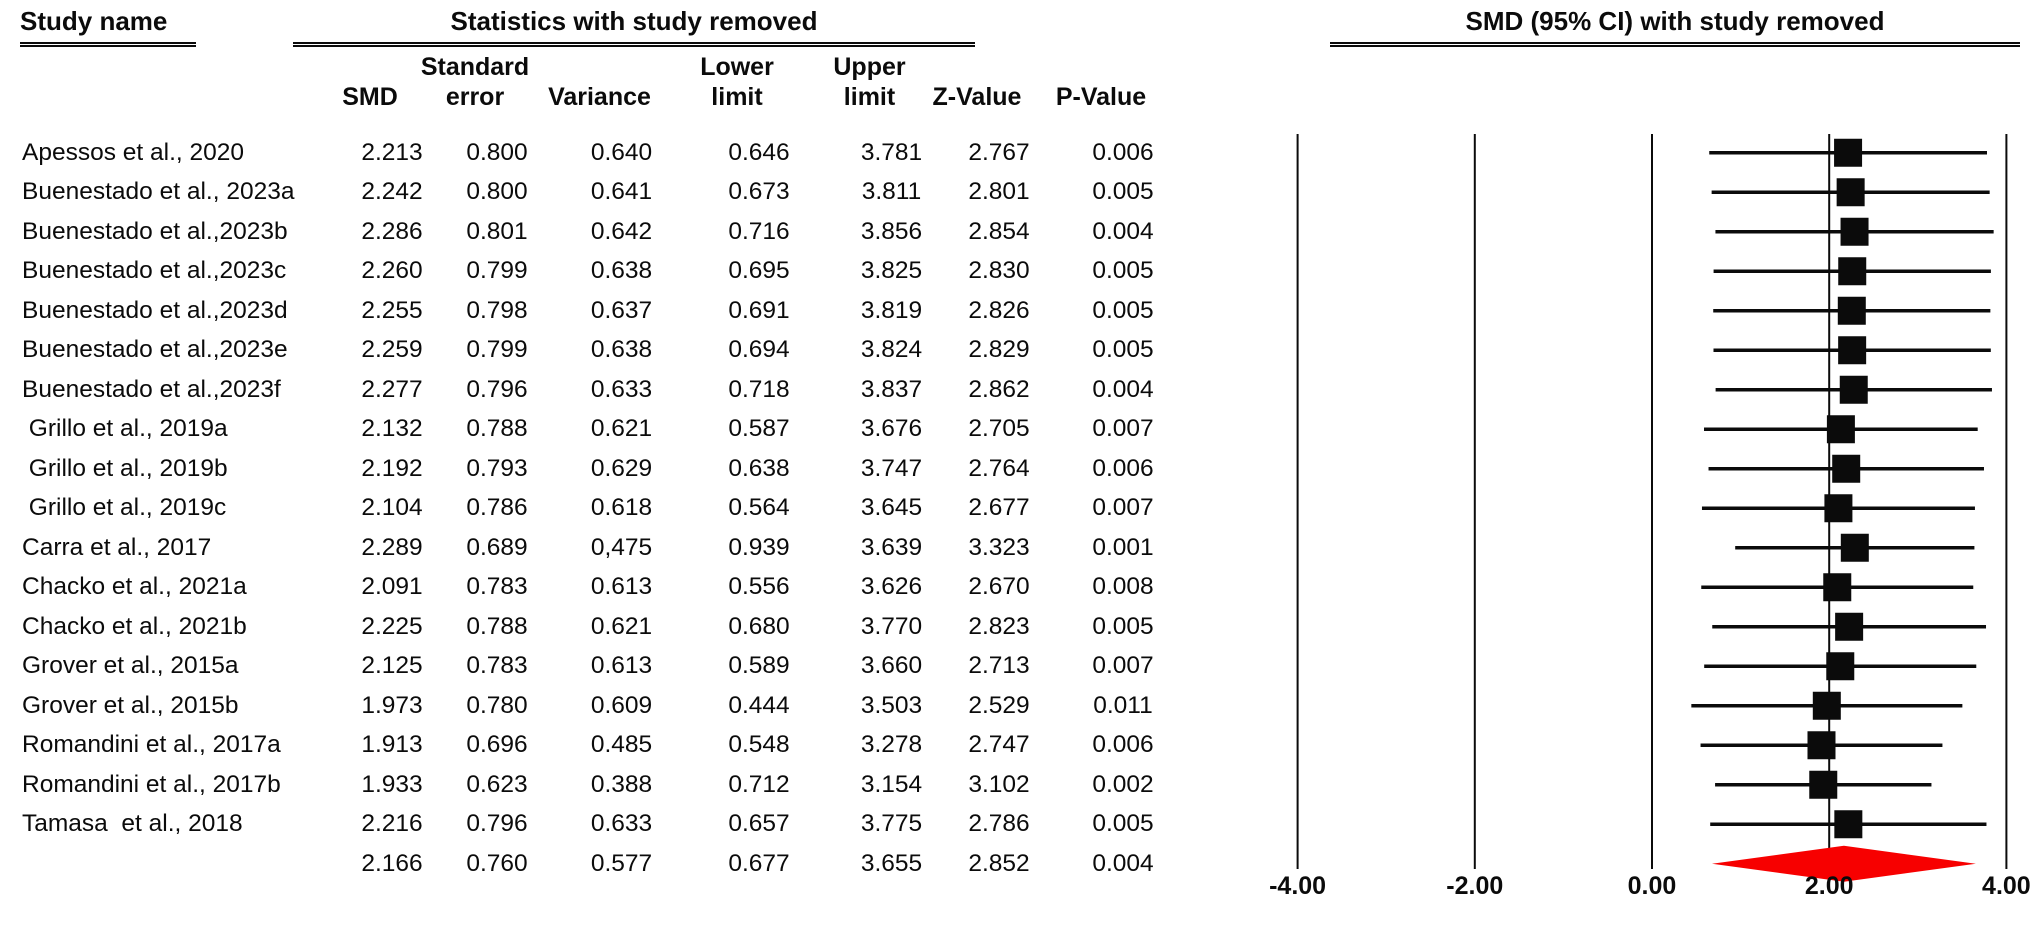 This screenshot has height=928, width=2031. Describe the element at coordinates (891, 626) in the screenshot. I see `value-cell: 3.770` at that location.